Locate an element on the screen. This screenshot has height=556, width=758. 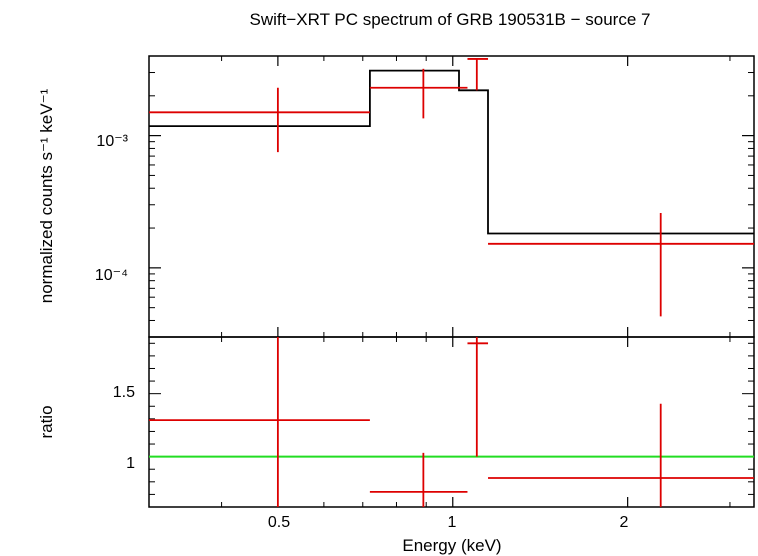
spectrum-ylabel: normalized counts s⁻¹ keV⁻¹ is located at coordinates (46, 195).